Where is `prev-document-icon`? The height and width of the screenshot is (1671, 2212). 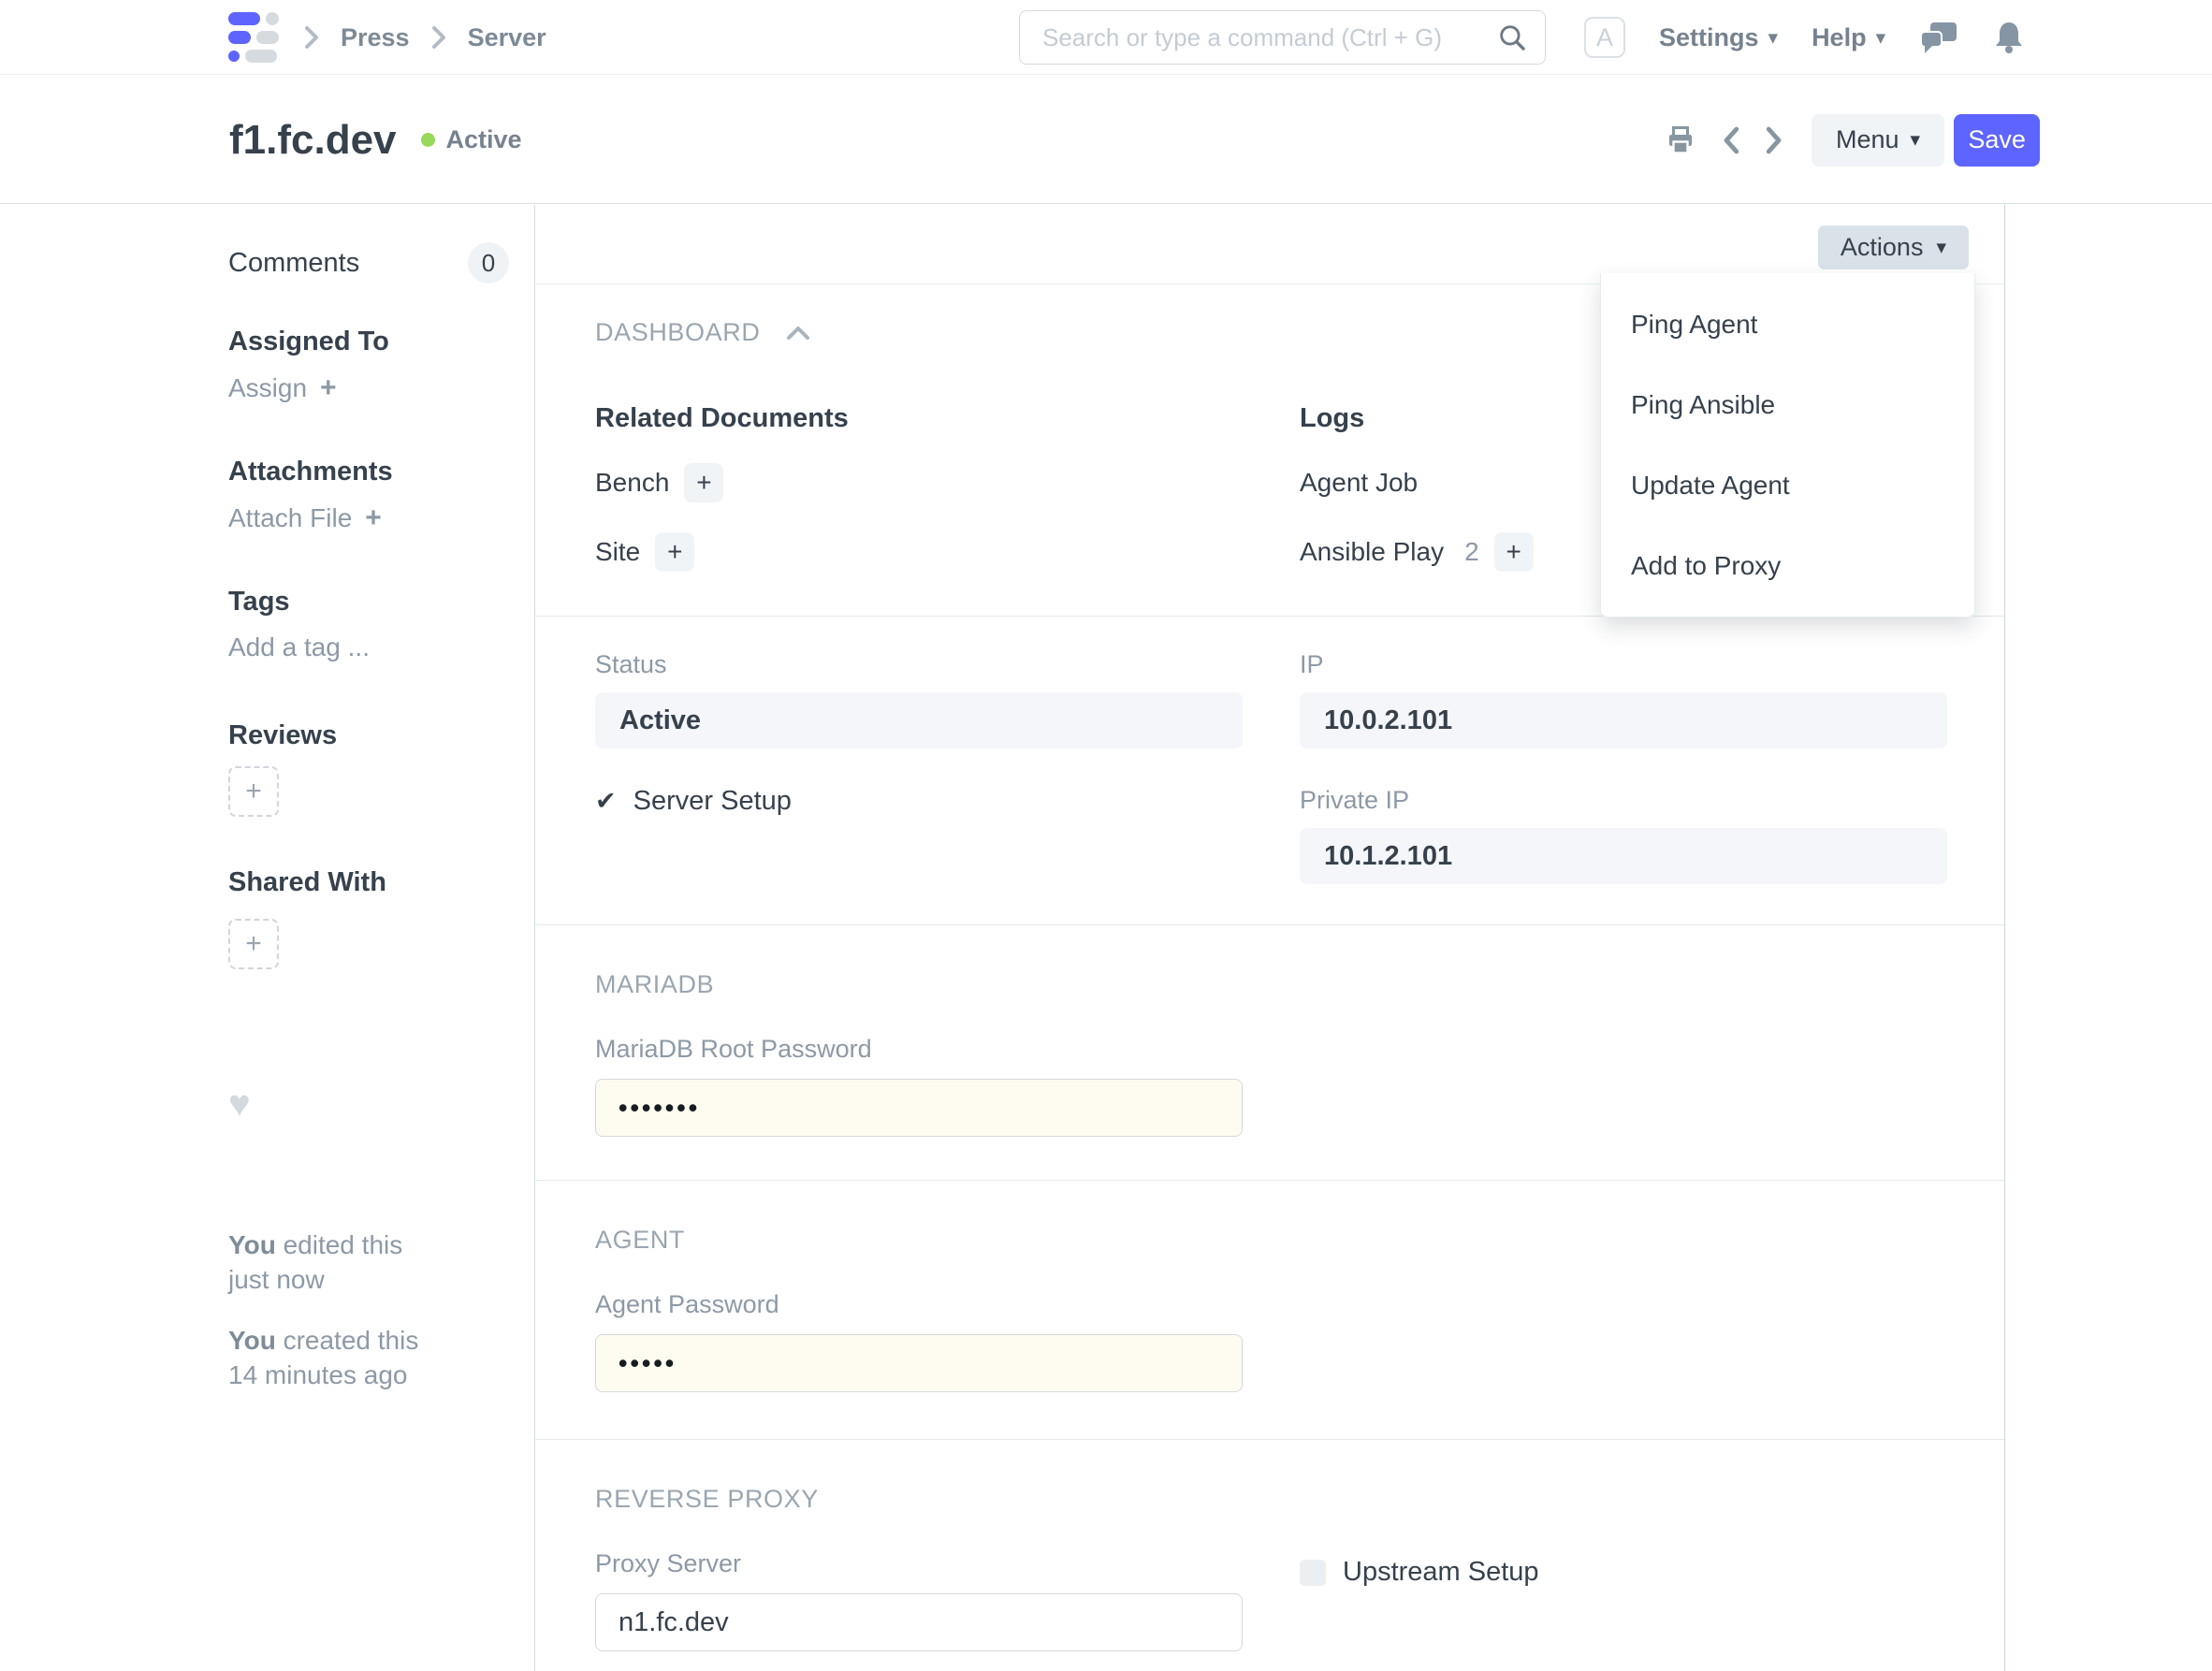
prev-document-icon is located at coordinates (1732, 140).